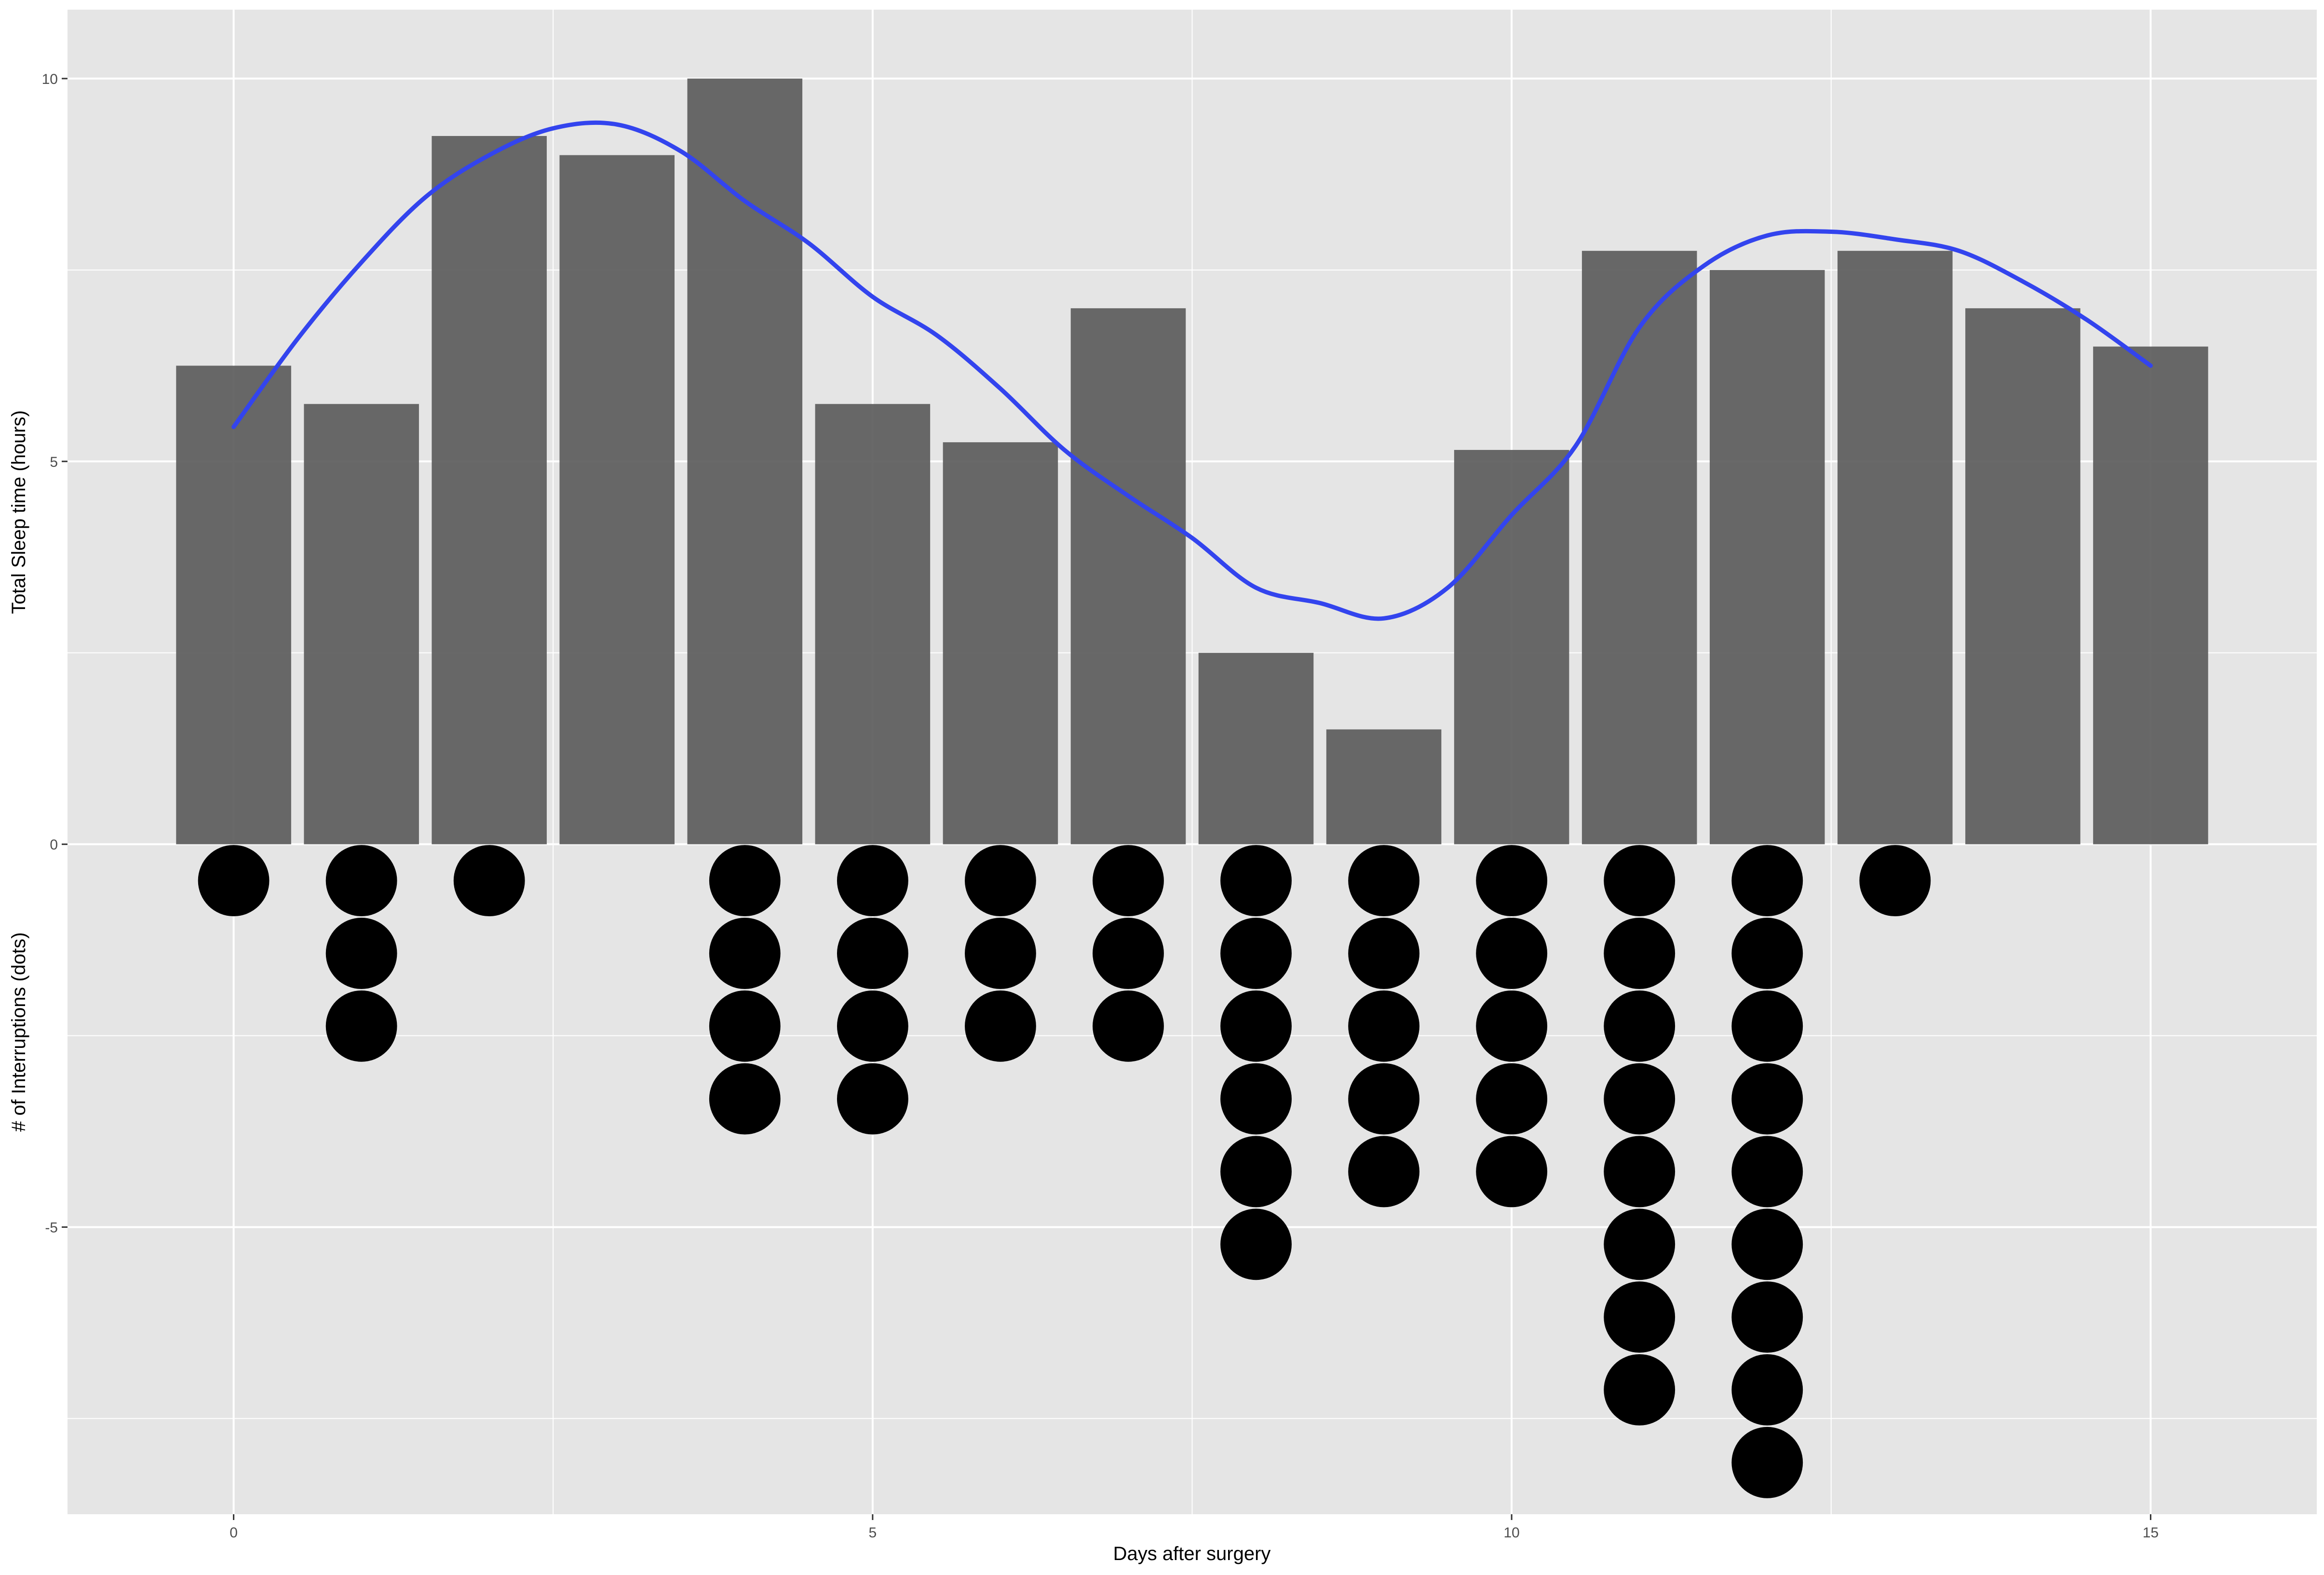 The height and width of the screenshot is (1575, 2324). What do you see at coordinates (2151, 1533) in the screenshot?
I see `x-tick-label: 15` at bounding box center [2151, 1533].